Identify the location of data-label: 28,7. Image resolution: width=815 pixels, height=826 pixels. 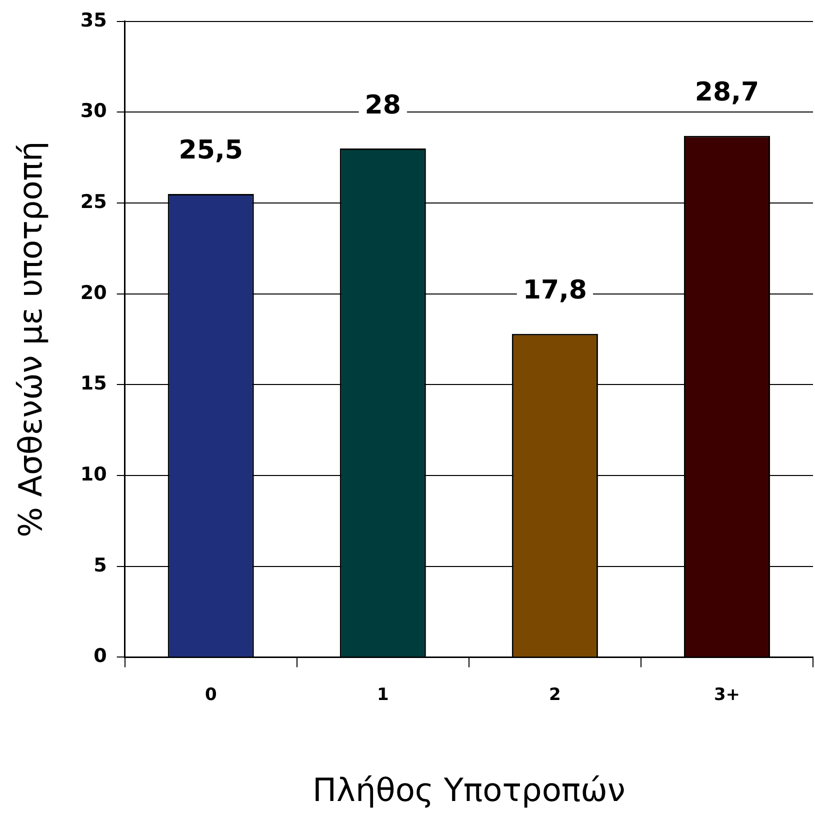
(727, 93).